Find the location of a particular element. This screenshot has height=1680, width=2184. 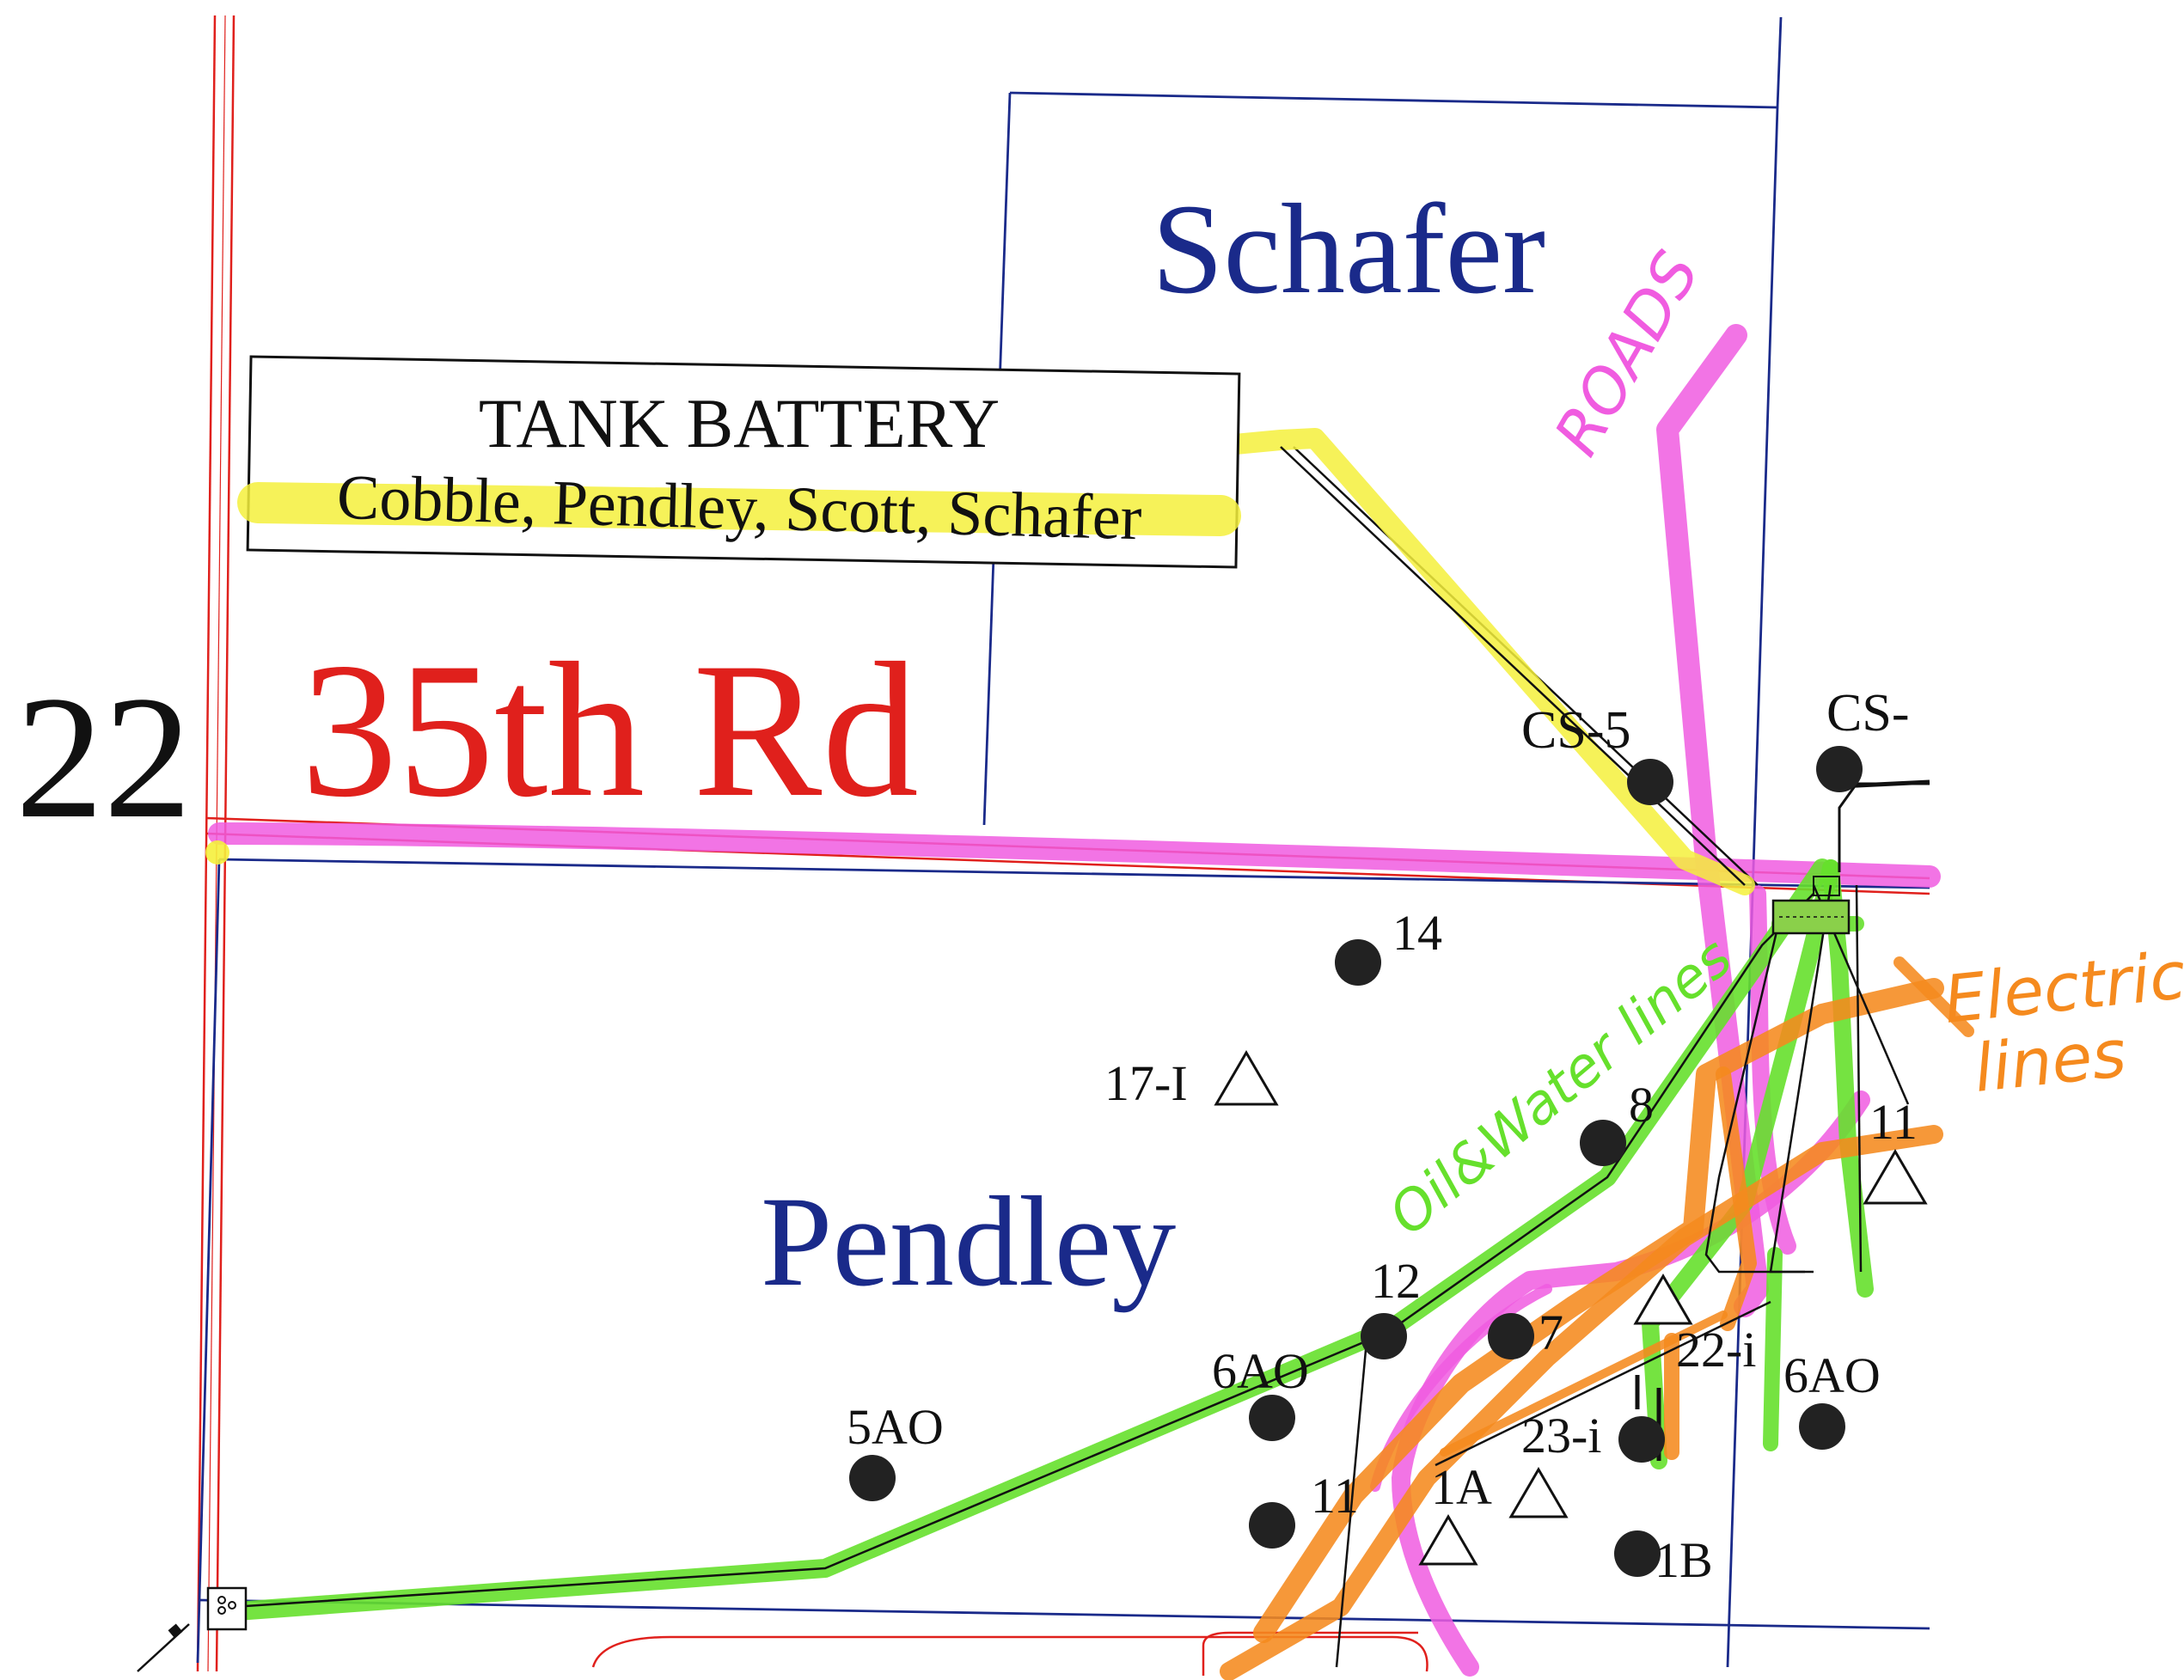

pump-station-icon is located at coordinates (208, 1612).